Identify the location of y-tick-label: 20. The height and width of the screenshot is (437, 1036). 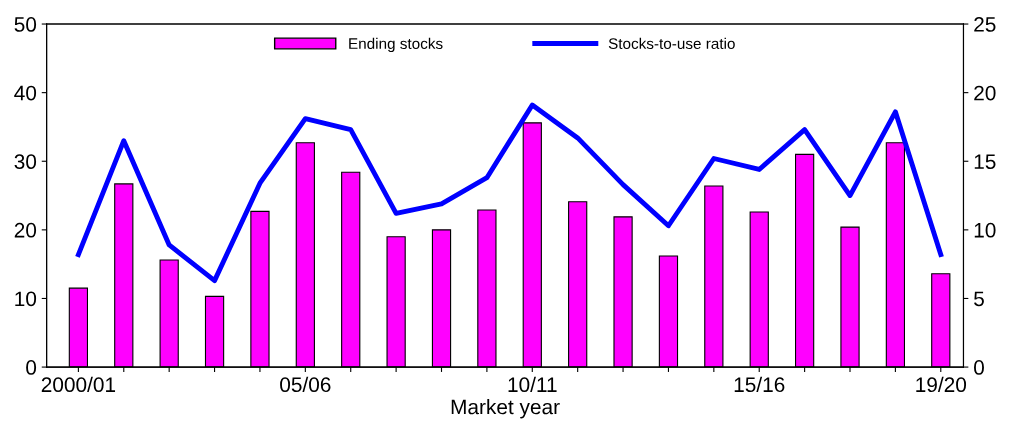
(25, 230).